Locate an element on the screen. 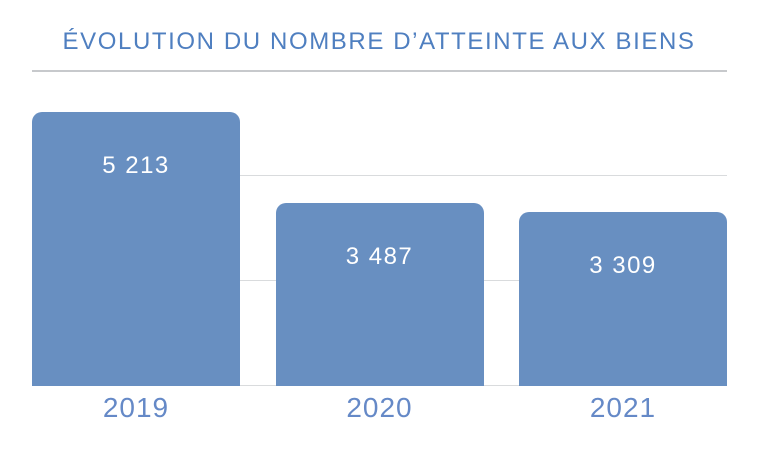 The width and height of the screenshot is (758, 472). bar-value-label-2021: 3 309 is located at coordinates (623, 266).